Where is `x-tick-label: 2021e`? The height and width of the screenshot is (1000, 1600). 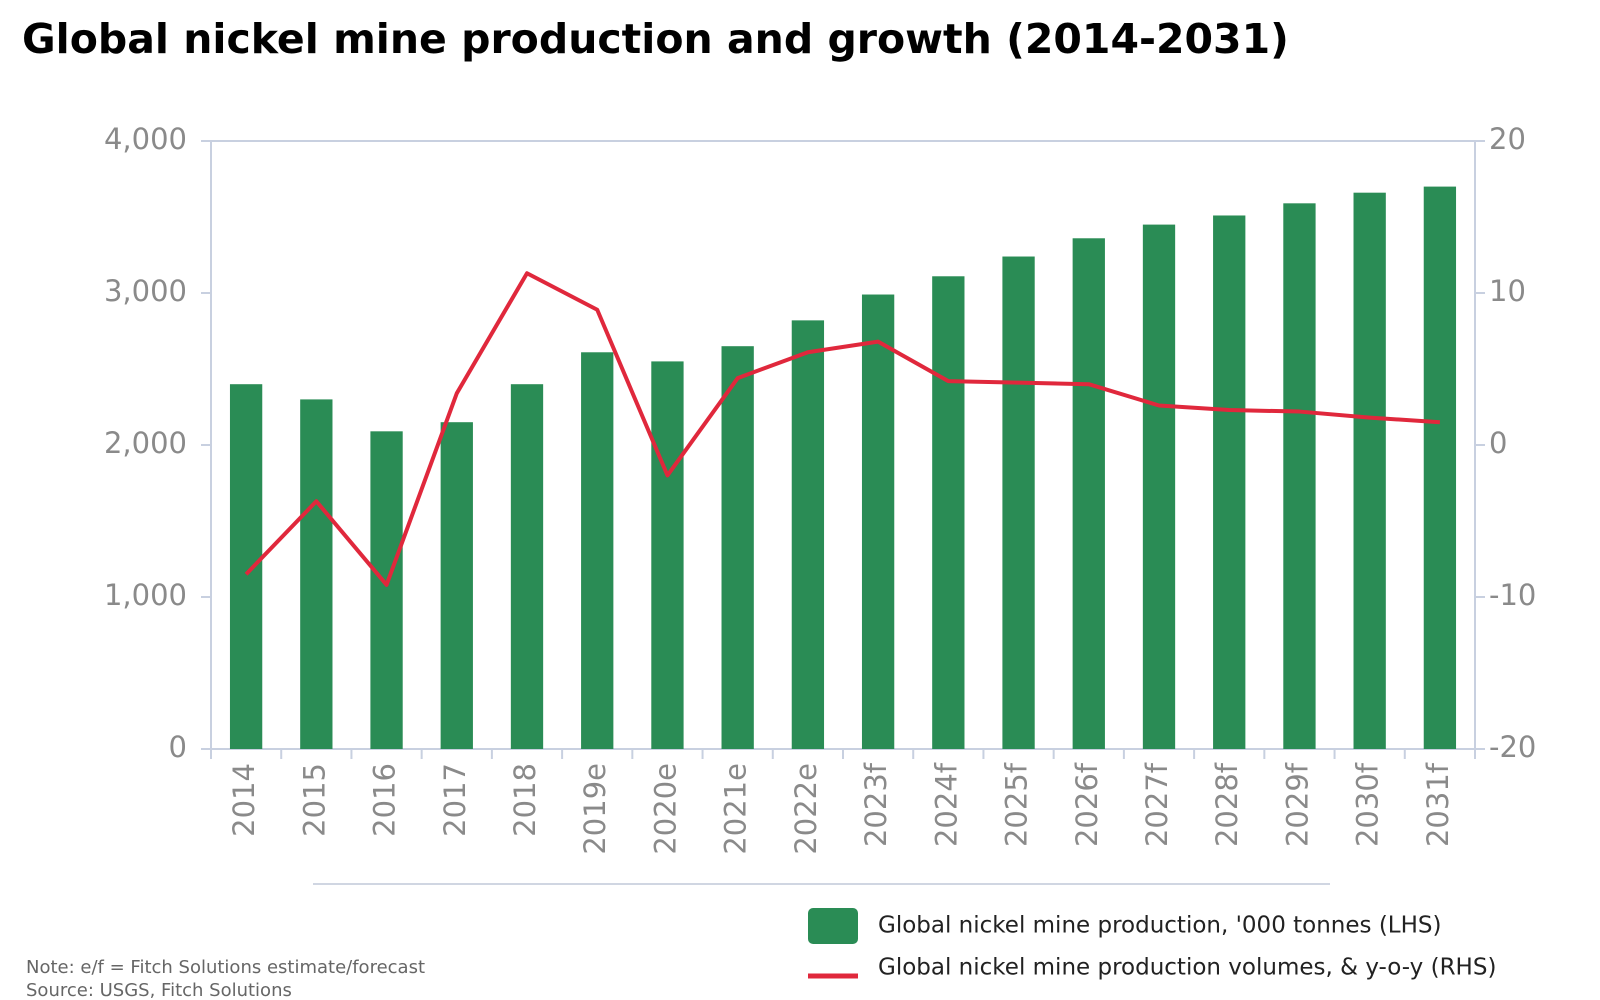 x-tick-label: 2021e is located at coordinates (736, 809).